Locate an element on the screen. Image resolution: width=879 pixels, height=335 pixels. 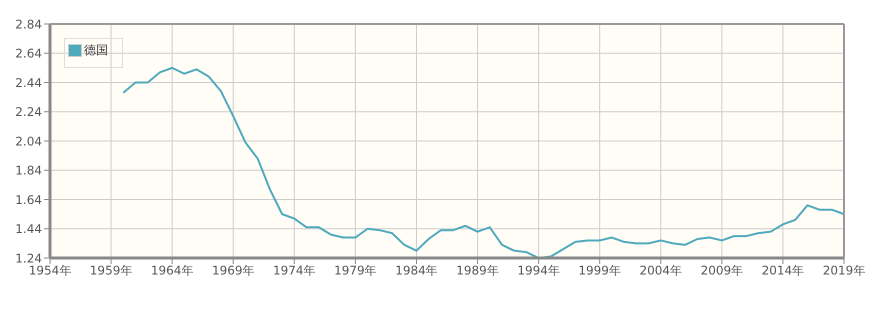
x-tick-label: 1994年 is located at coordinates (538, 271).